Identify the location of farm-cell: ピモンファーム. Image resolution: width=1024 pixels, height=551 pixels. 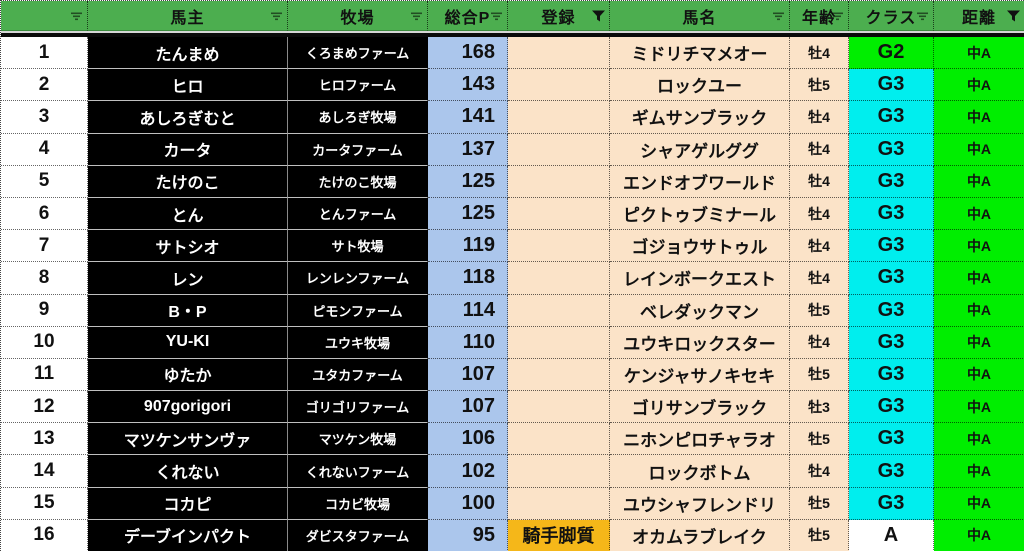
(358, 310).